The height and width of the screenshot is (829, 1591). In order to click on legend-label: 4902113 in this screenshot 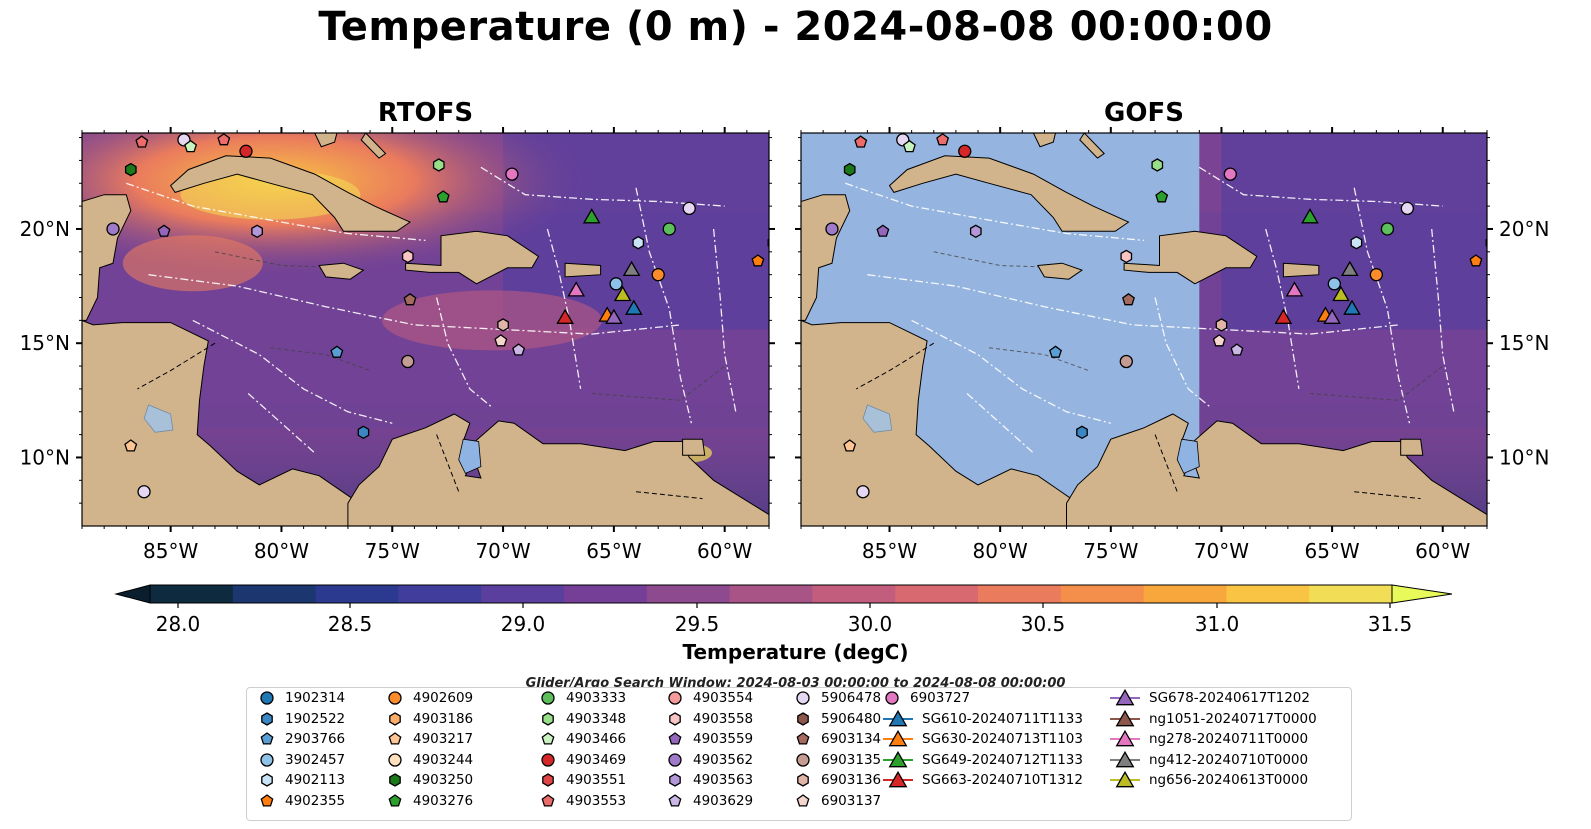, I will do `click(315, 780)`.